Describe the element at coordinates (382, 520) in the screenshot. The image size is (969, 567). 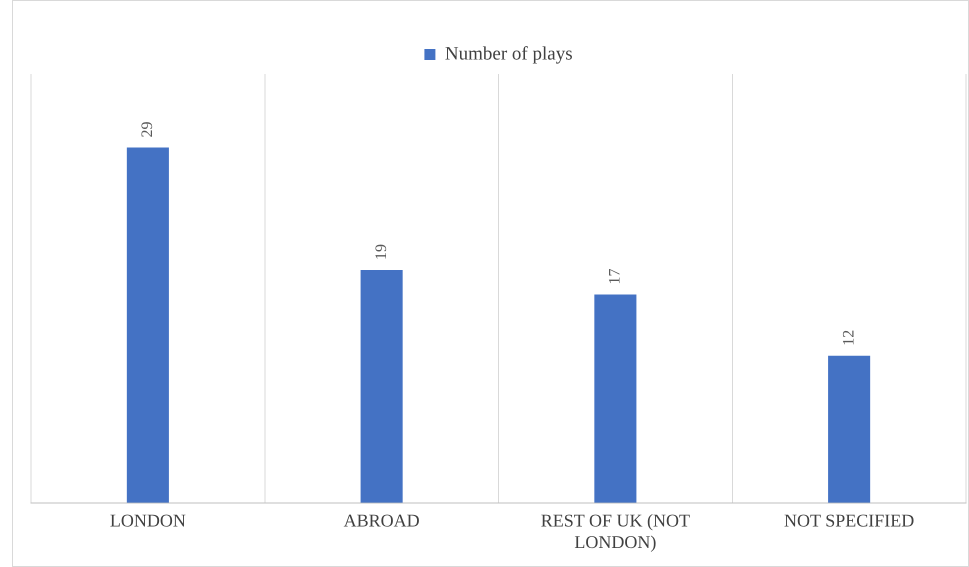
I see `x-tick-label: ABROAD` at that location.